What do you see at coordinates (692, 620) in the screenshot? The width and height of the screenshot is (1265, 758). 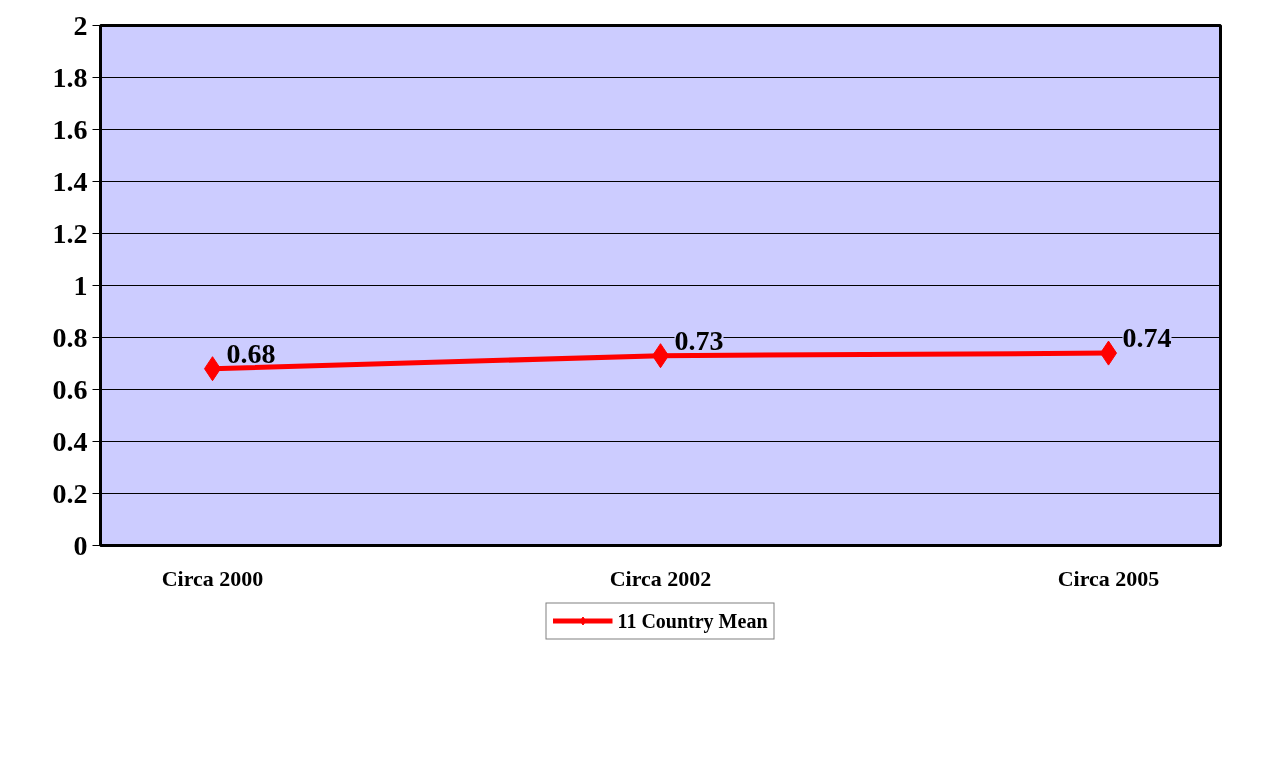 I see `legend-label: 11 Country Mean` at bounding box center [692, 620].